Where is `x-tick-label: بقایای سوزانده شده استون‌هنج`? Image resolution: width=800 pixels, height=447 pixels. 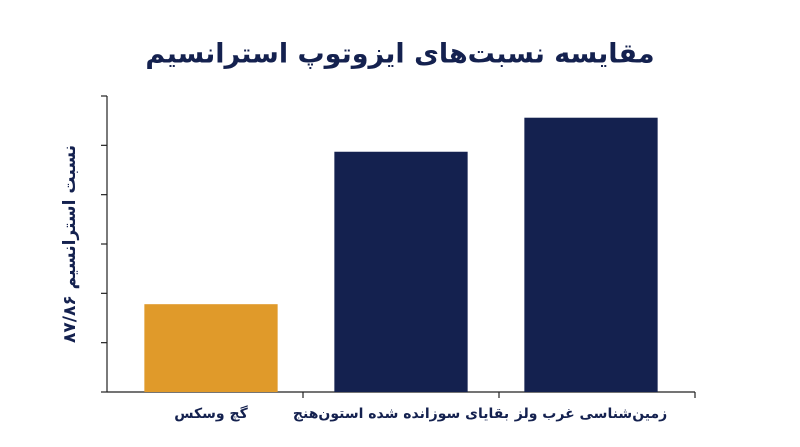
x-tick-label: بقایای سوزانده شده استون‌هنج is located at coordinates (401, 414).